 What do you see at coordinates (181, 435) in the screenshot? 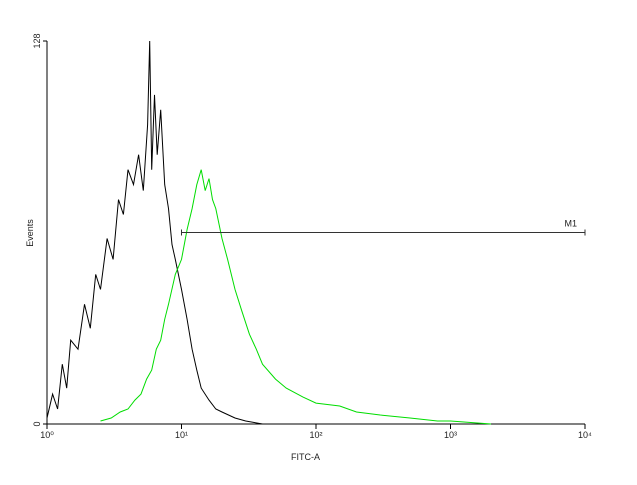
I see `x-tick-label: 10¹` at bounding box center [181, 435].